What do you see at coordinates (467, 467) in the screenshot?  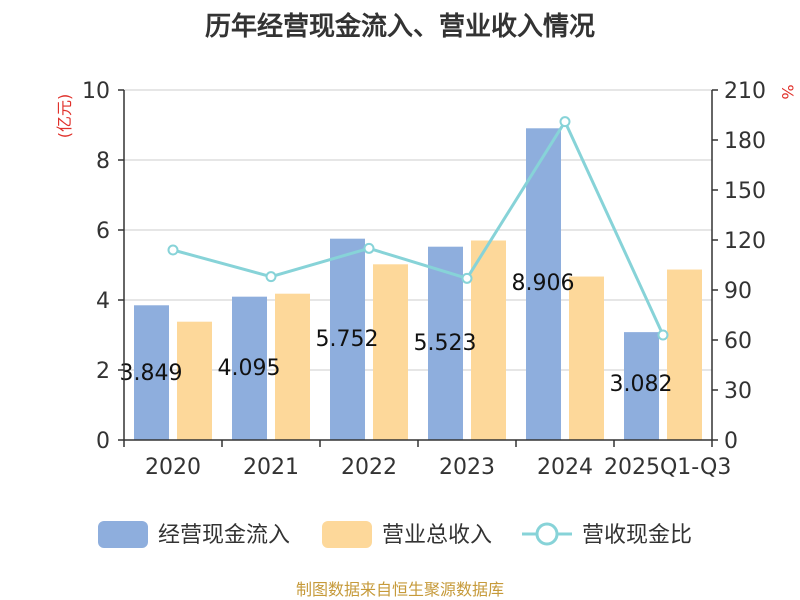 I see `x-tick-label: 2023` at bounding box center [467, 467].